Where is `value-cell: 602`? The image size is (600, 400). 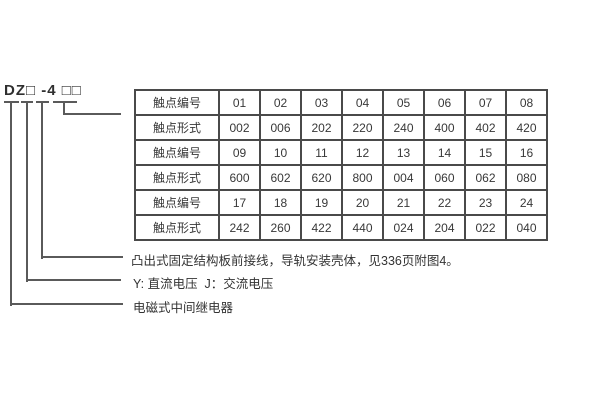 value-cell: 602 is located at coordinates (280, 177).